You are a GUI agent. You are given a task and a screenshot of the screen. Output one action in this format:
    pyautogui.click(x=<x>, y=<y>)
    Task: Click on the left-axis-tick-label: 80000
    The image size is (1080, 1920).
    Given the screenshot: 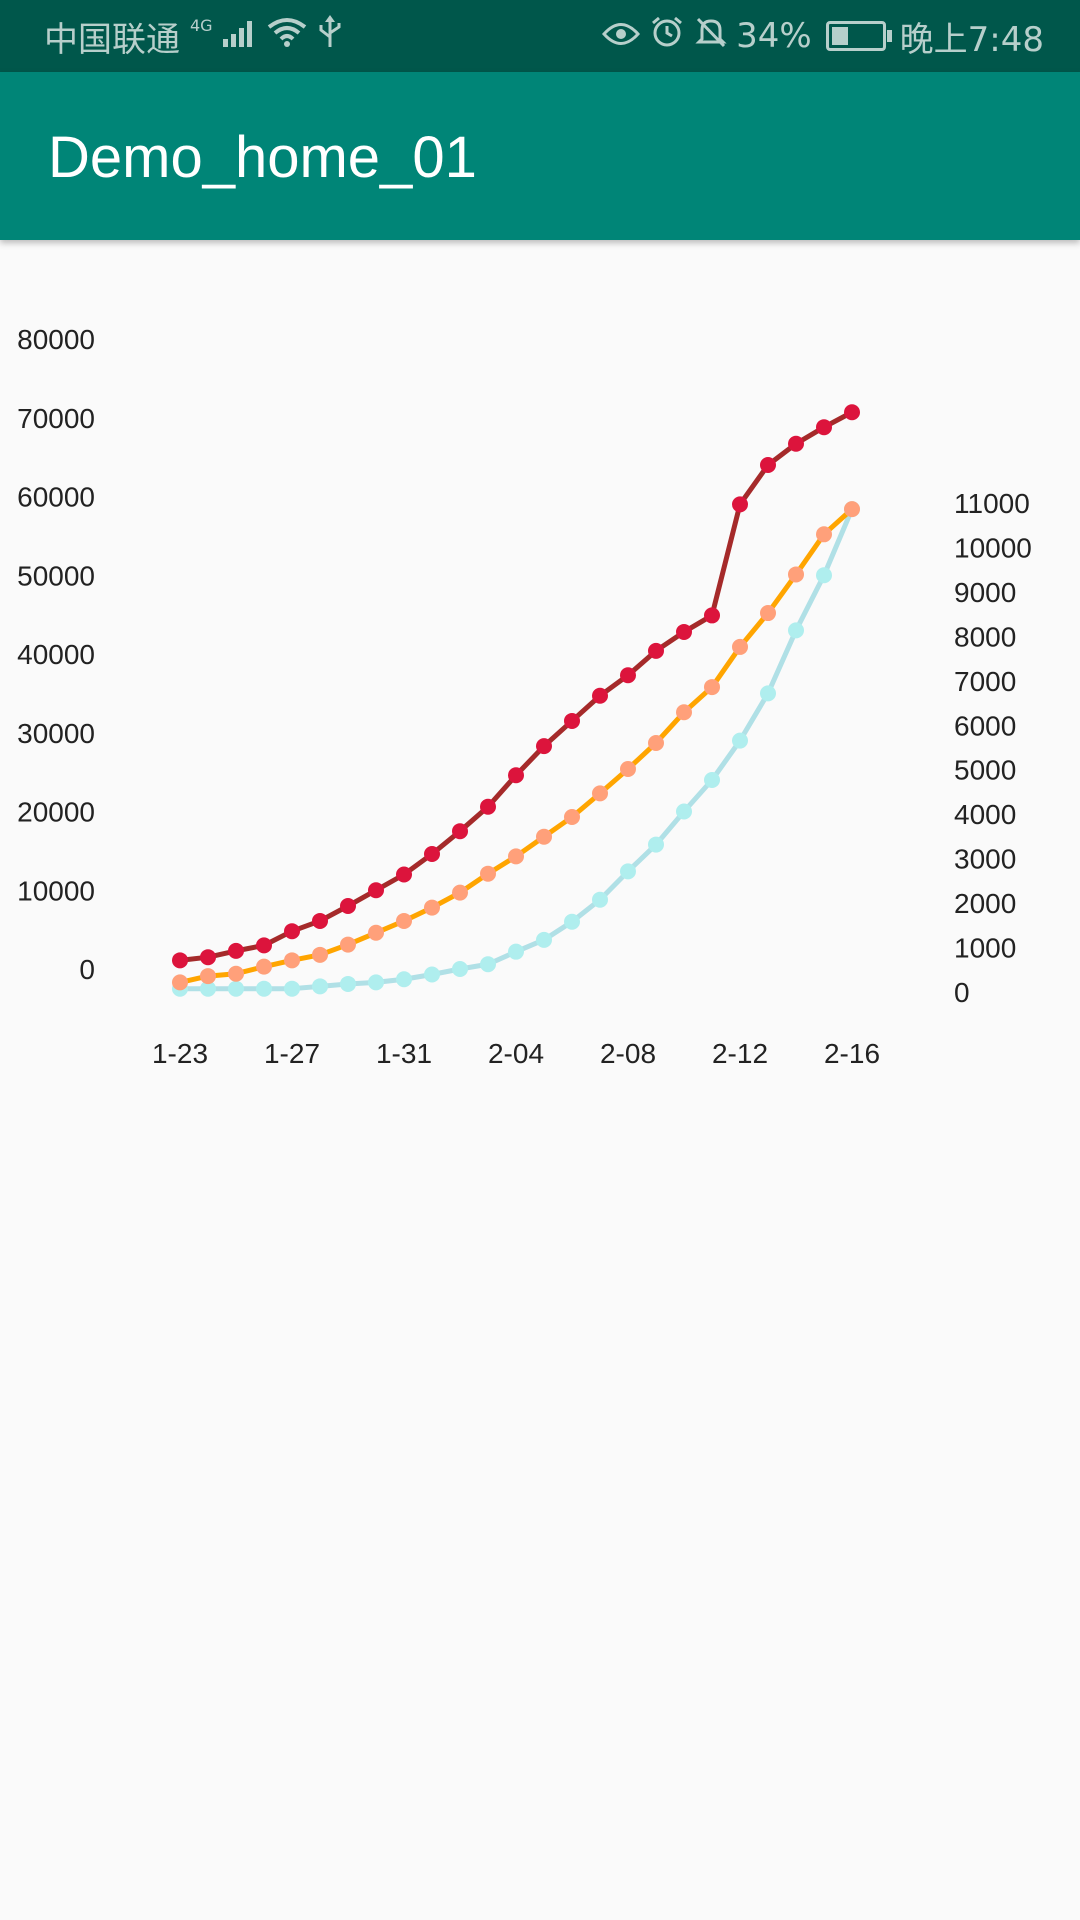 What is the action you would take?
    pyautogui.click(x=56, y=339)
    